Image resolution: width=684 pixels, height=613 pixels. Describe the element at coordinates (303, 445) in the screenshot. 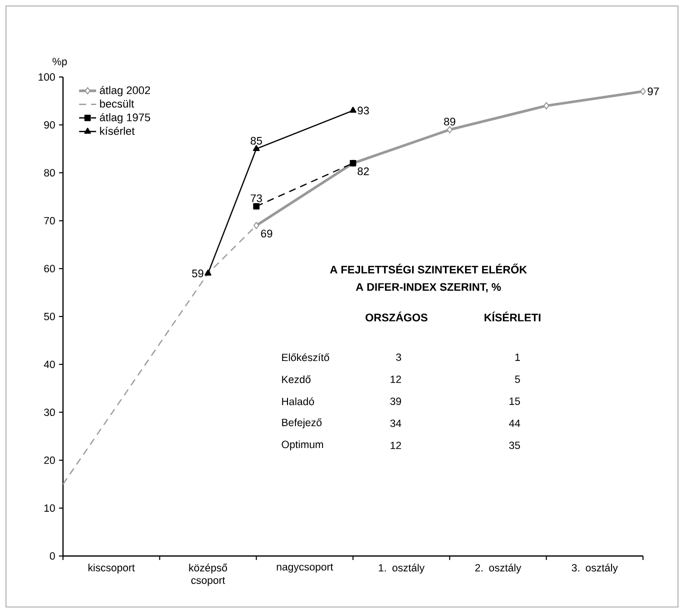

I see `annotation: Optimum` at that location.